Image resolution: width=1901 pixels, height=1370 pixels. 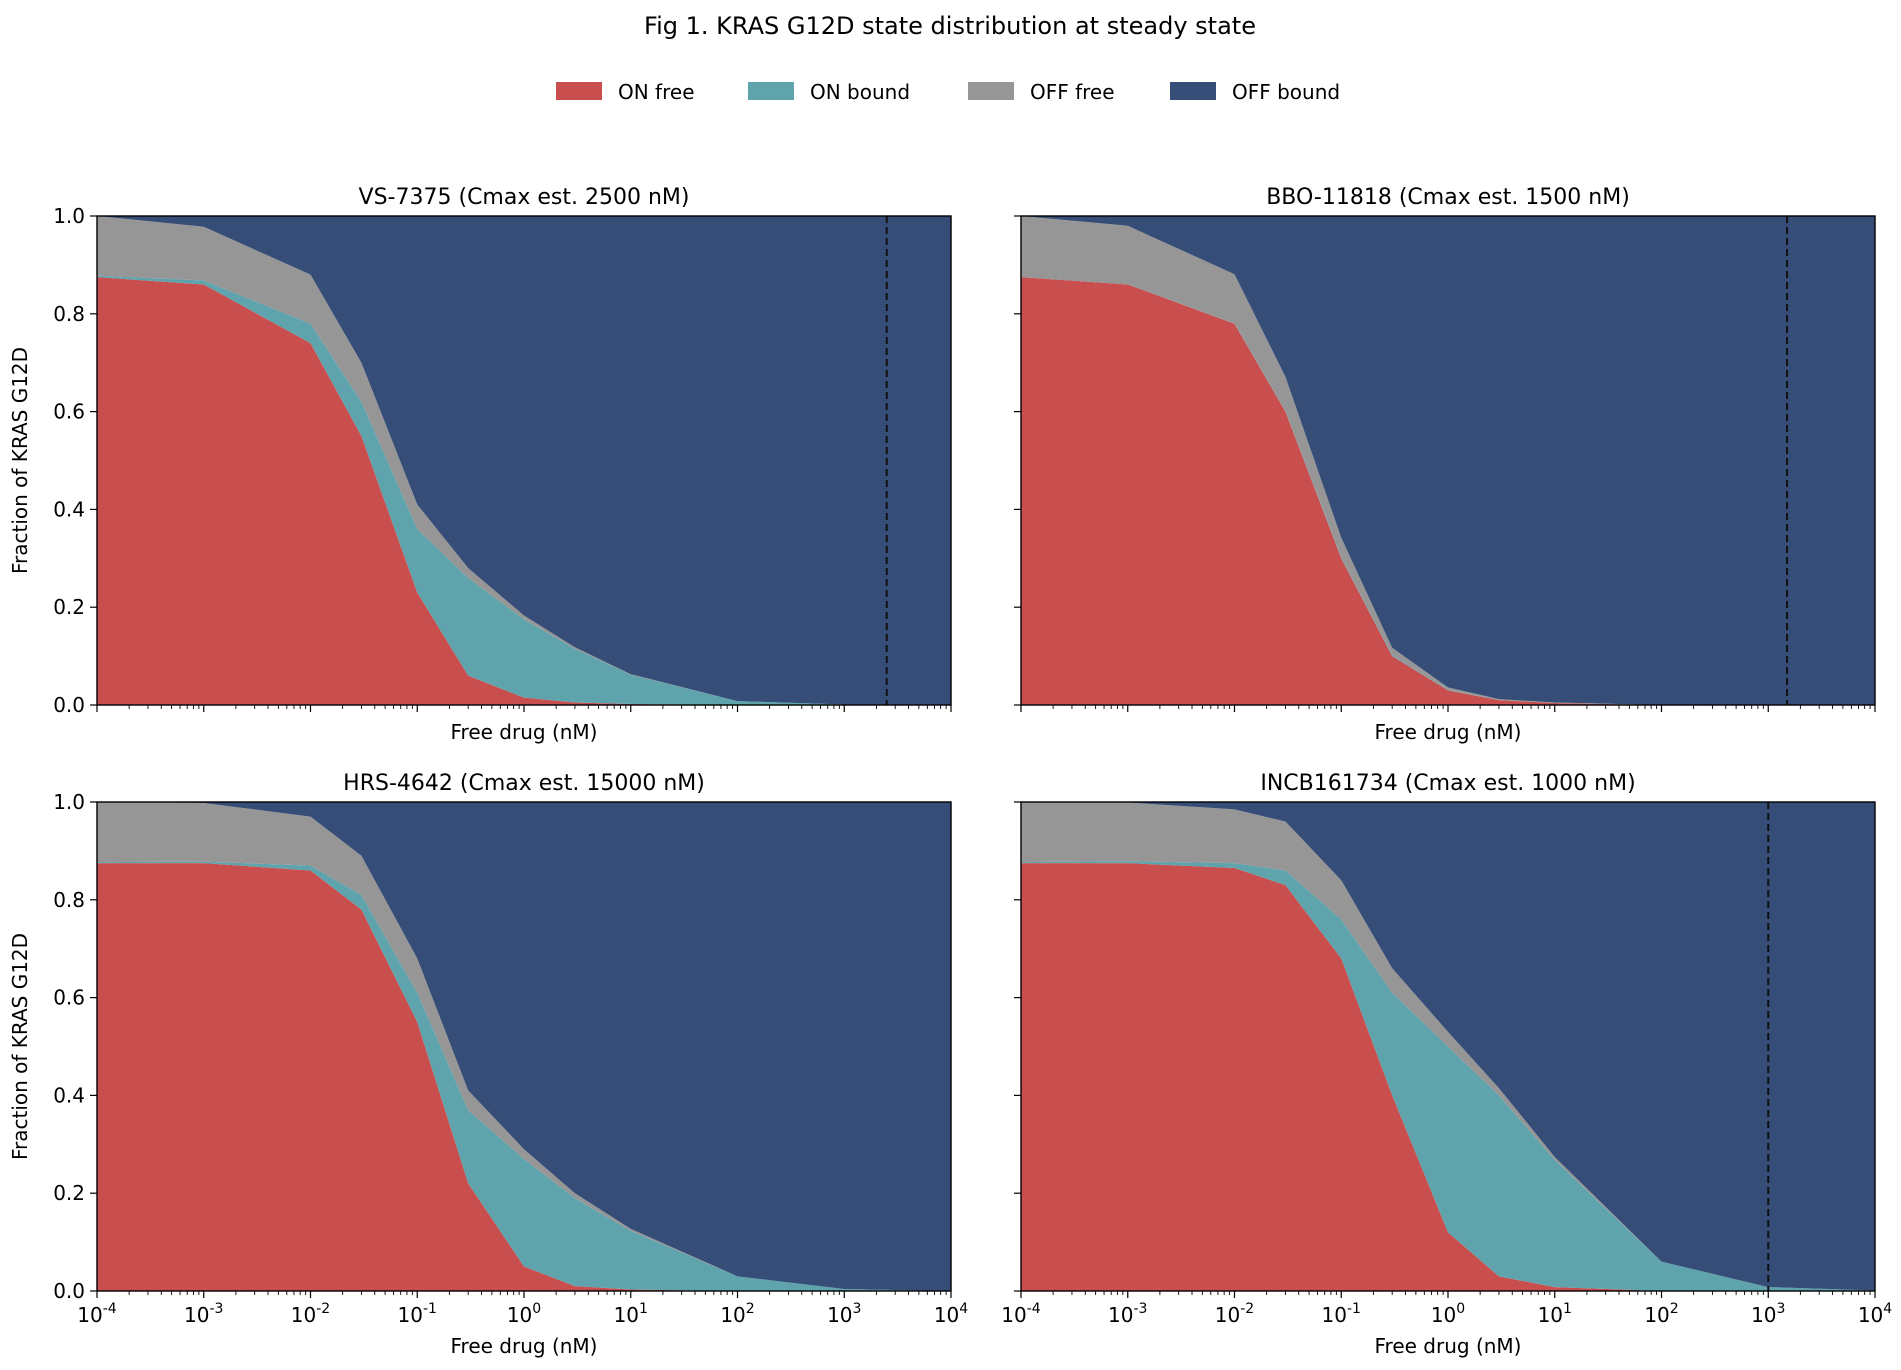 What do you see at coordinates (656, 92) in the screenshot?
I see `legend-label: ON free` at bounding box center [656, 92].